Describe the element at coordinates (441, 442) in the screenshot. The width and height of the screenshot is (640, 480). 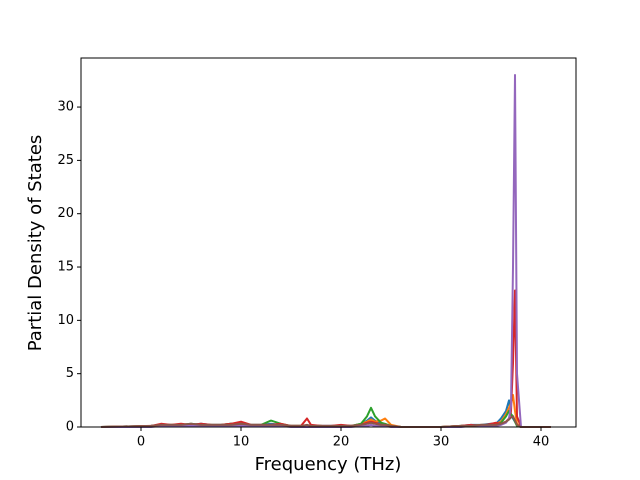
I see `x-tick-label: 30` at that location.